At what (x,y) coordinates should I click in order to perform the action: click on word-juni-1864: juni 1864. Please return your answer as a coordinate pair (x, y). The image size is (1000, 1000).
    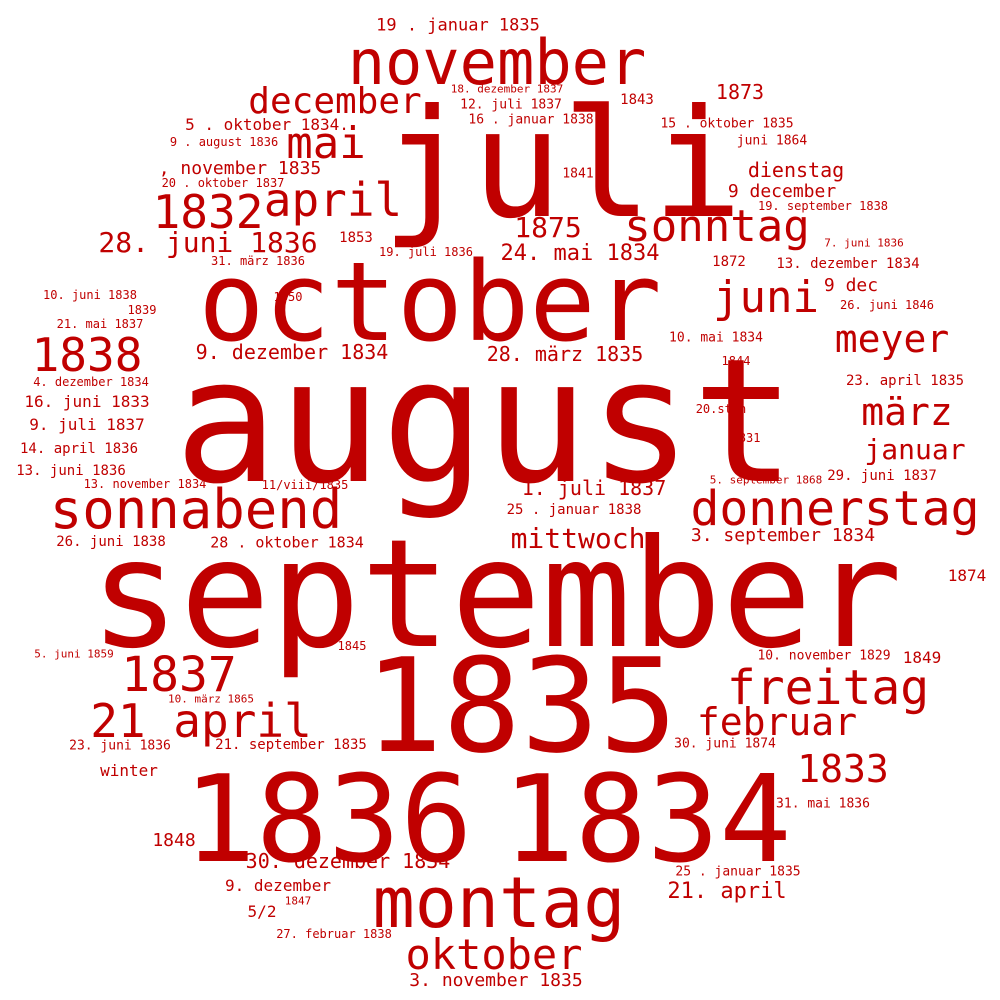
    Looking at the image, I should click on (772, 141).